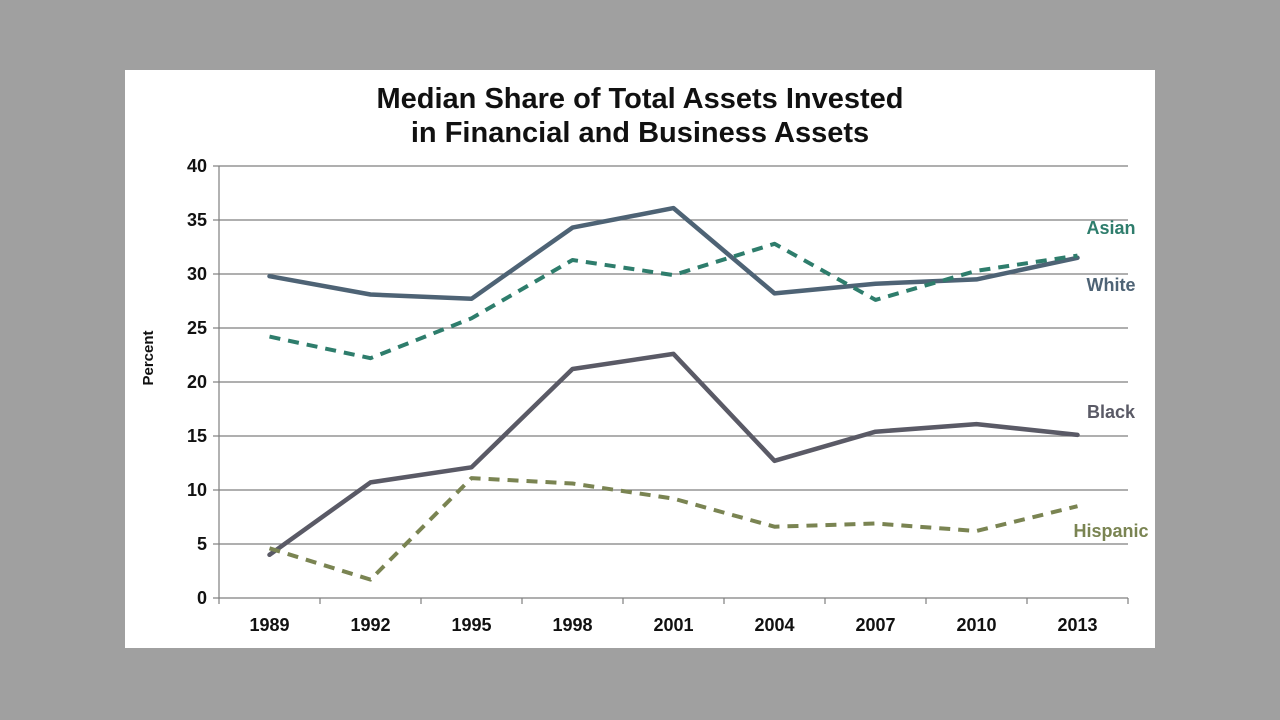 This screenshot has width=1280, height=720. Describe the element at coordinates (197, 166) in the screenshot. I see `y-tick-label-40: 40` at that location.